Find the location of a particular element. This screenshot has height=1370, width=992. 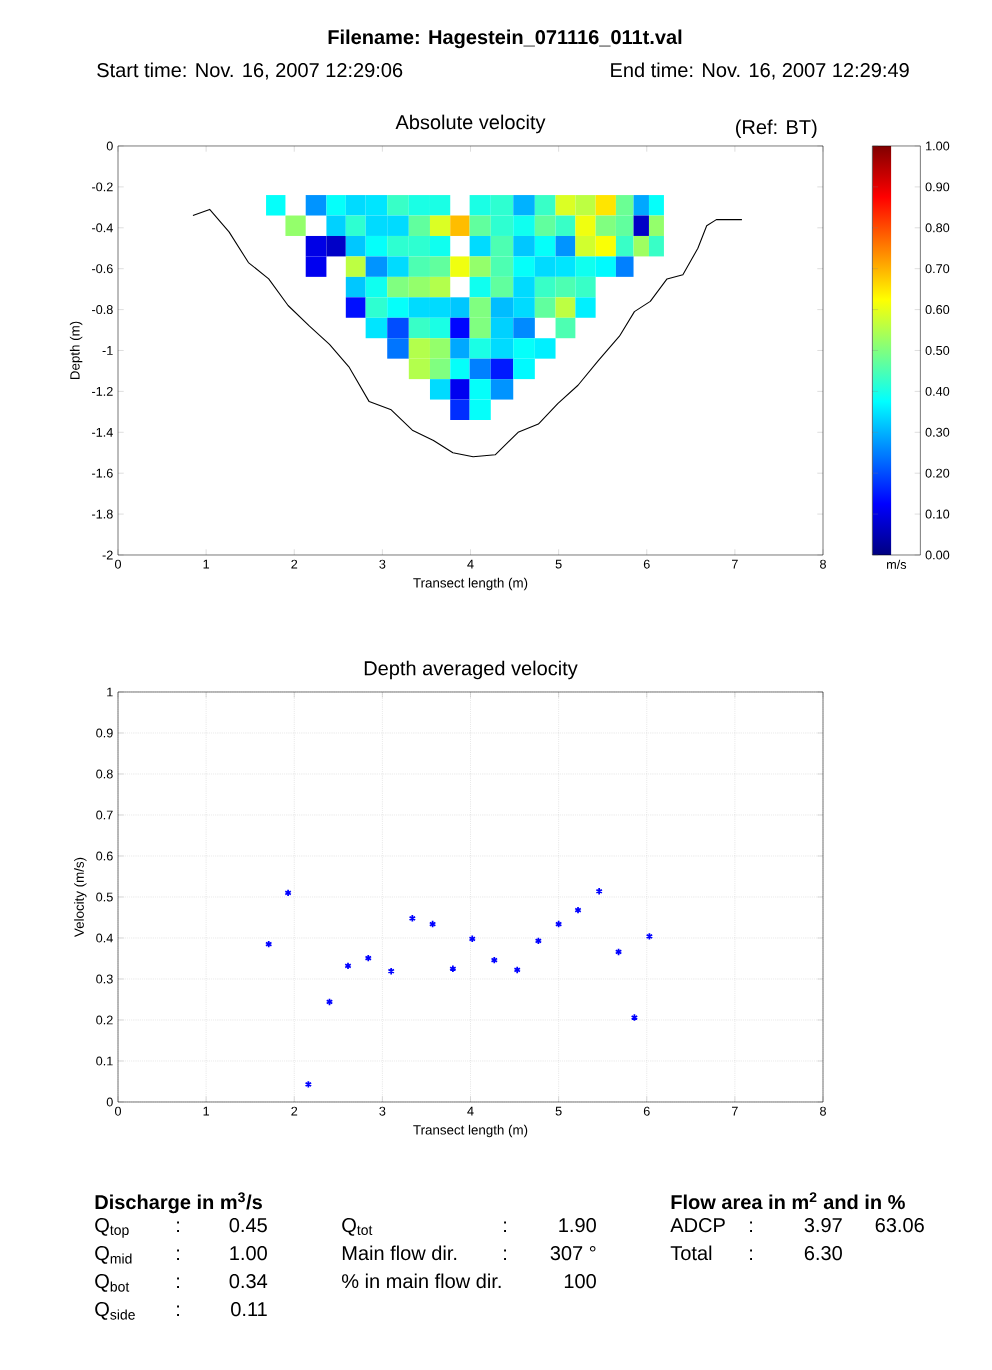

text: Discharge in m$^{3}$/s is located at coordinates (178, 1203).